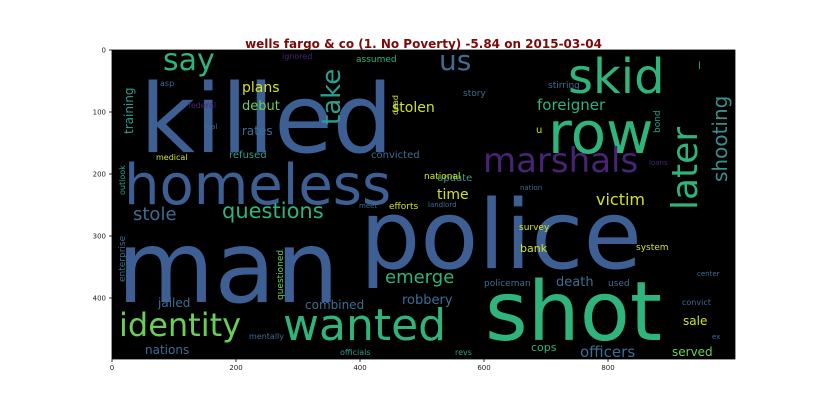 Image resolution: width=825 pixels, height=412 pixels. Describe the element at coordinates (334, 305) in the screenshot. I see `word-combined: combined` at that location.